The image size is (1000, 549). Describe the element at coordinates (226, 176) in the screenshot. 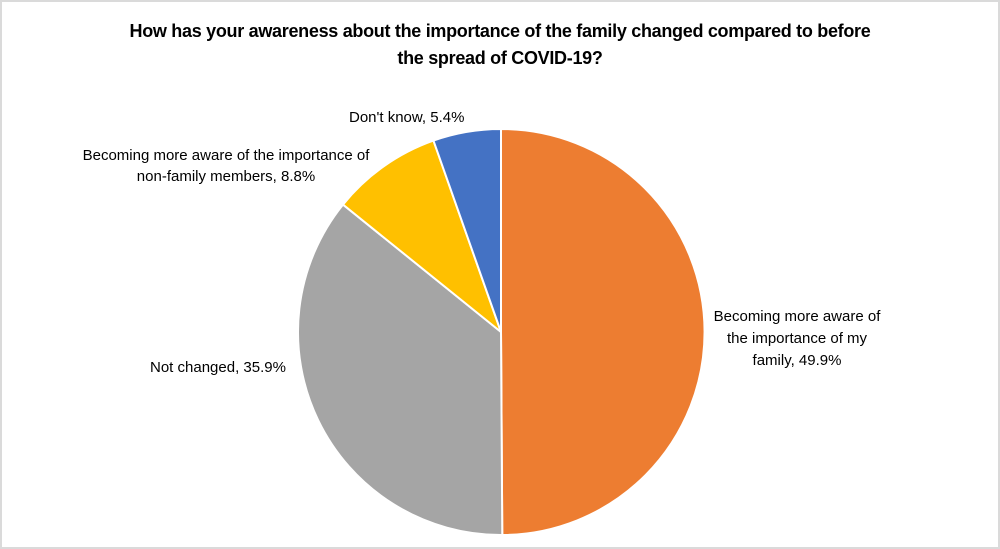

I see `data-label-text: non-family members, 8.8%` at that location.